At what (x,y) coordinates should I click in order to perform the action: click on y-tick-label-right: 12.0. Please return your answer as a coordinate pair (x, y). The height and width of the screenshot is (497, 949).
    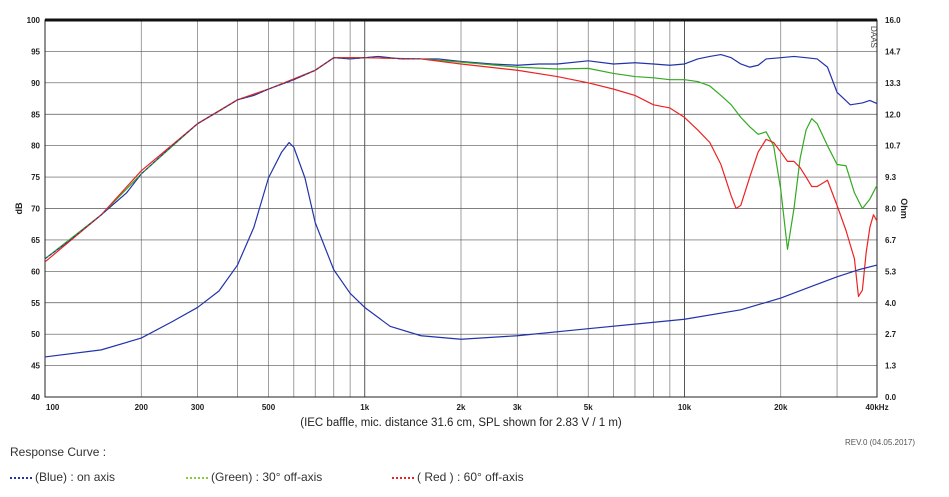
    Looking at the image, I should click on (893, 114).